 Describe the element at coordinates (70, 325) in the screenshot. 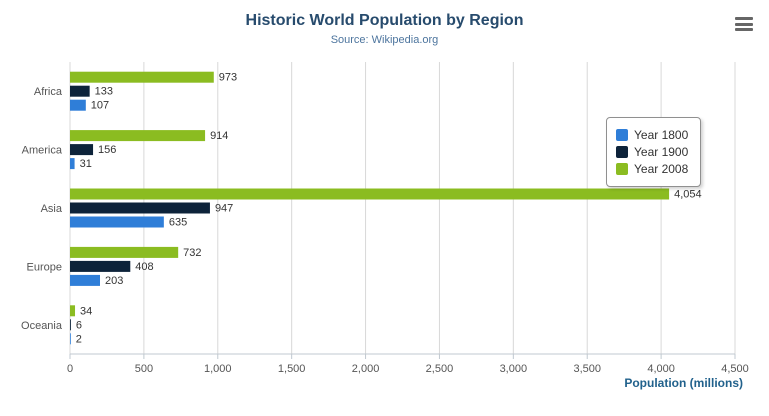

I see `bar-year-1900-oceania` at that location.